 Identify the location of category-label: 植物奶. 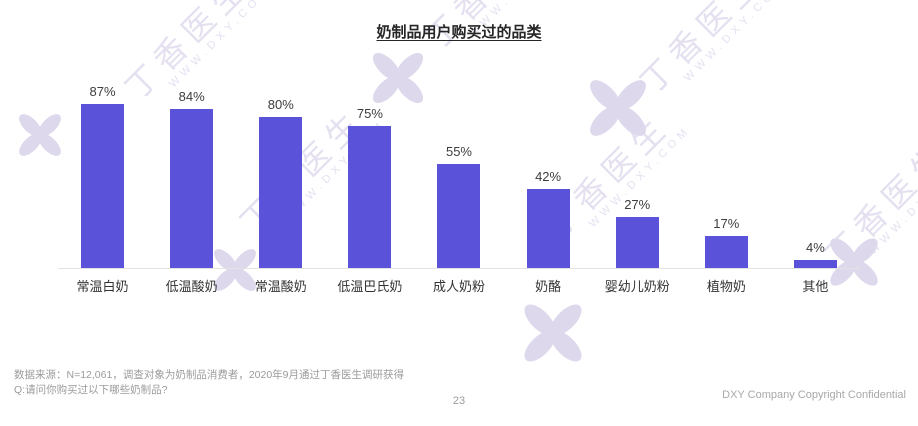
(726, 286).